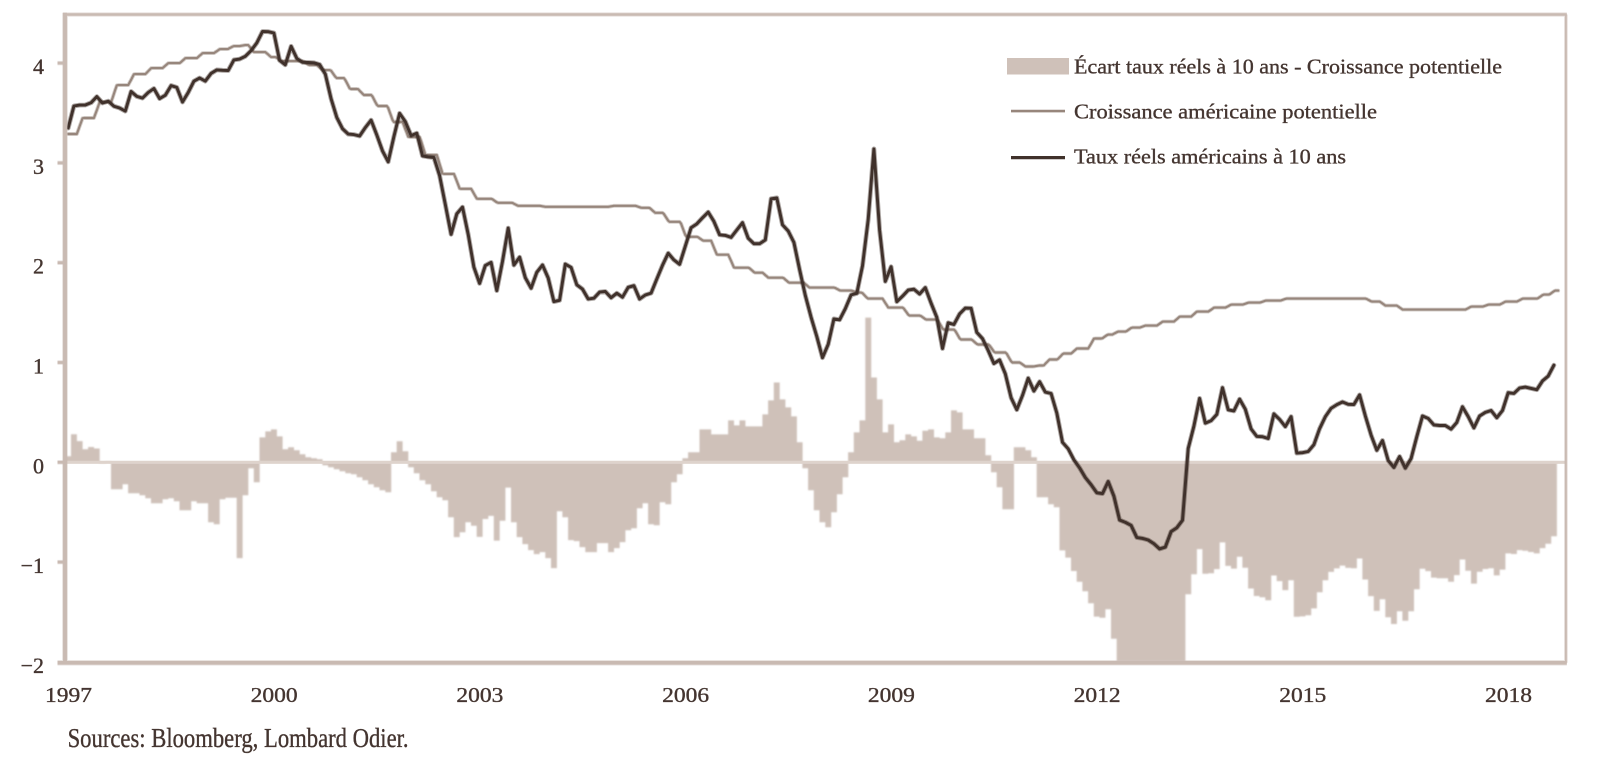 The width and height of the screenshot is (1600, 769). Describe the element at coordinates (1508, 695) in the screenshot. I see `svg-text: 2018` at that location.